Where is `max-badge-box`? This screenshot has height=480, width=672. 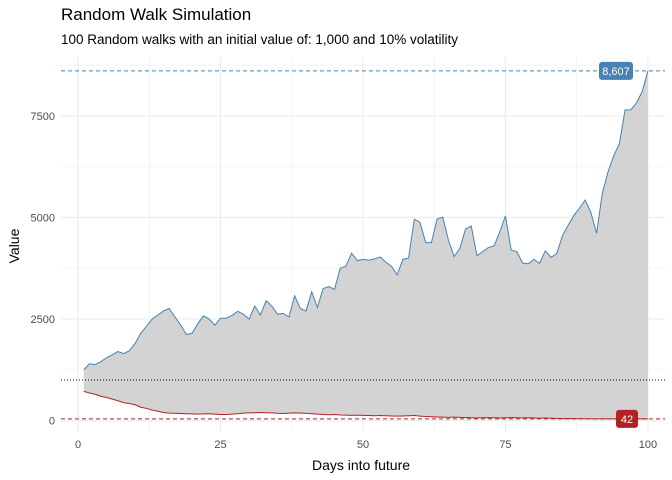
max-badge-box is located at coordinates (616, 70).